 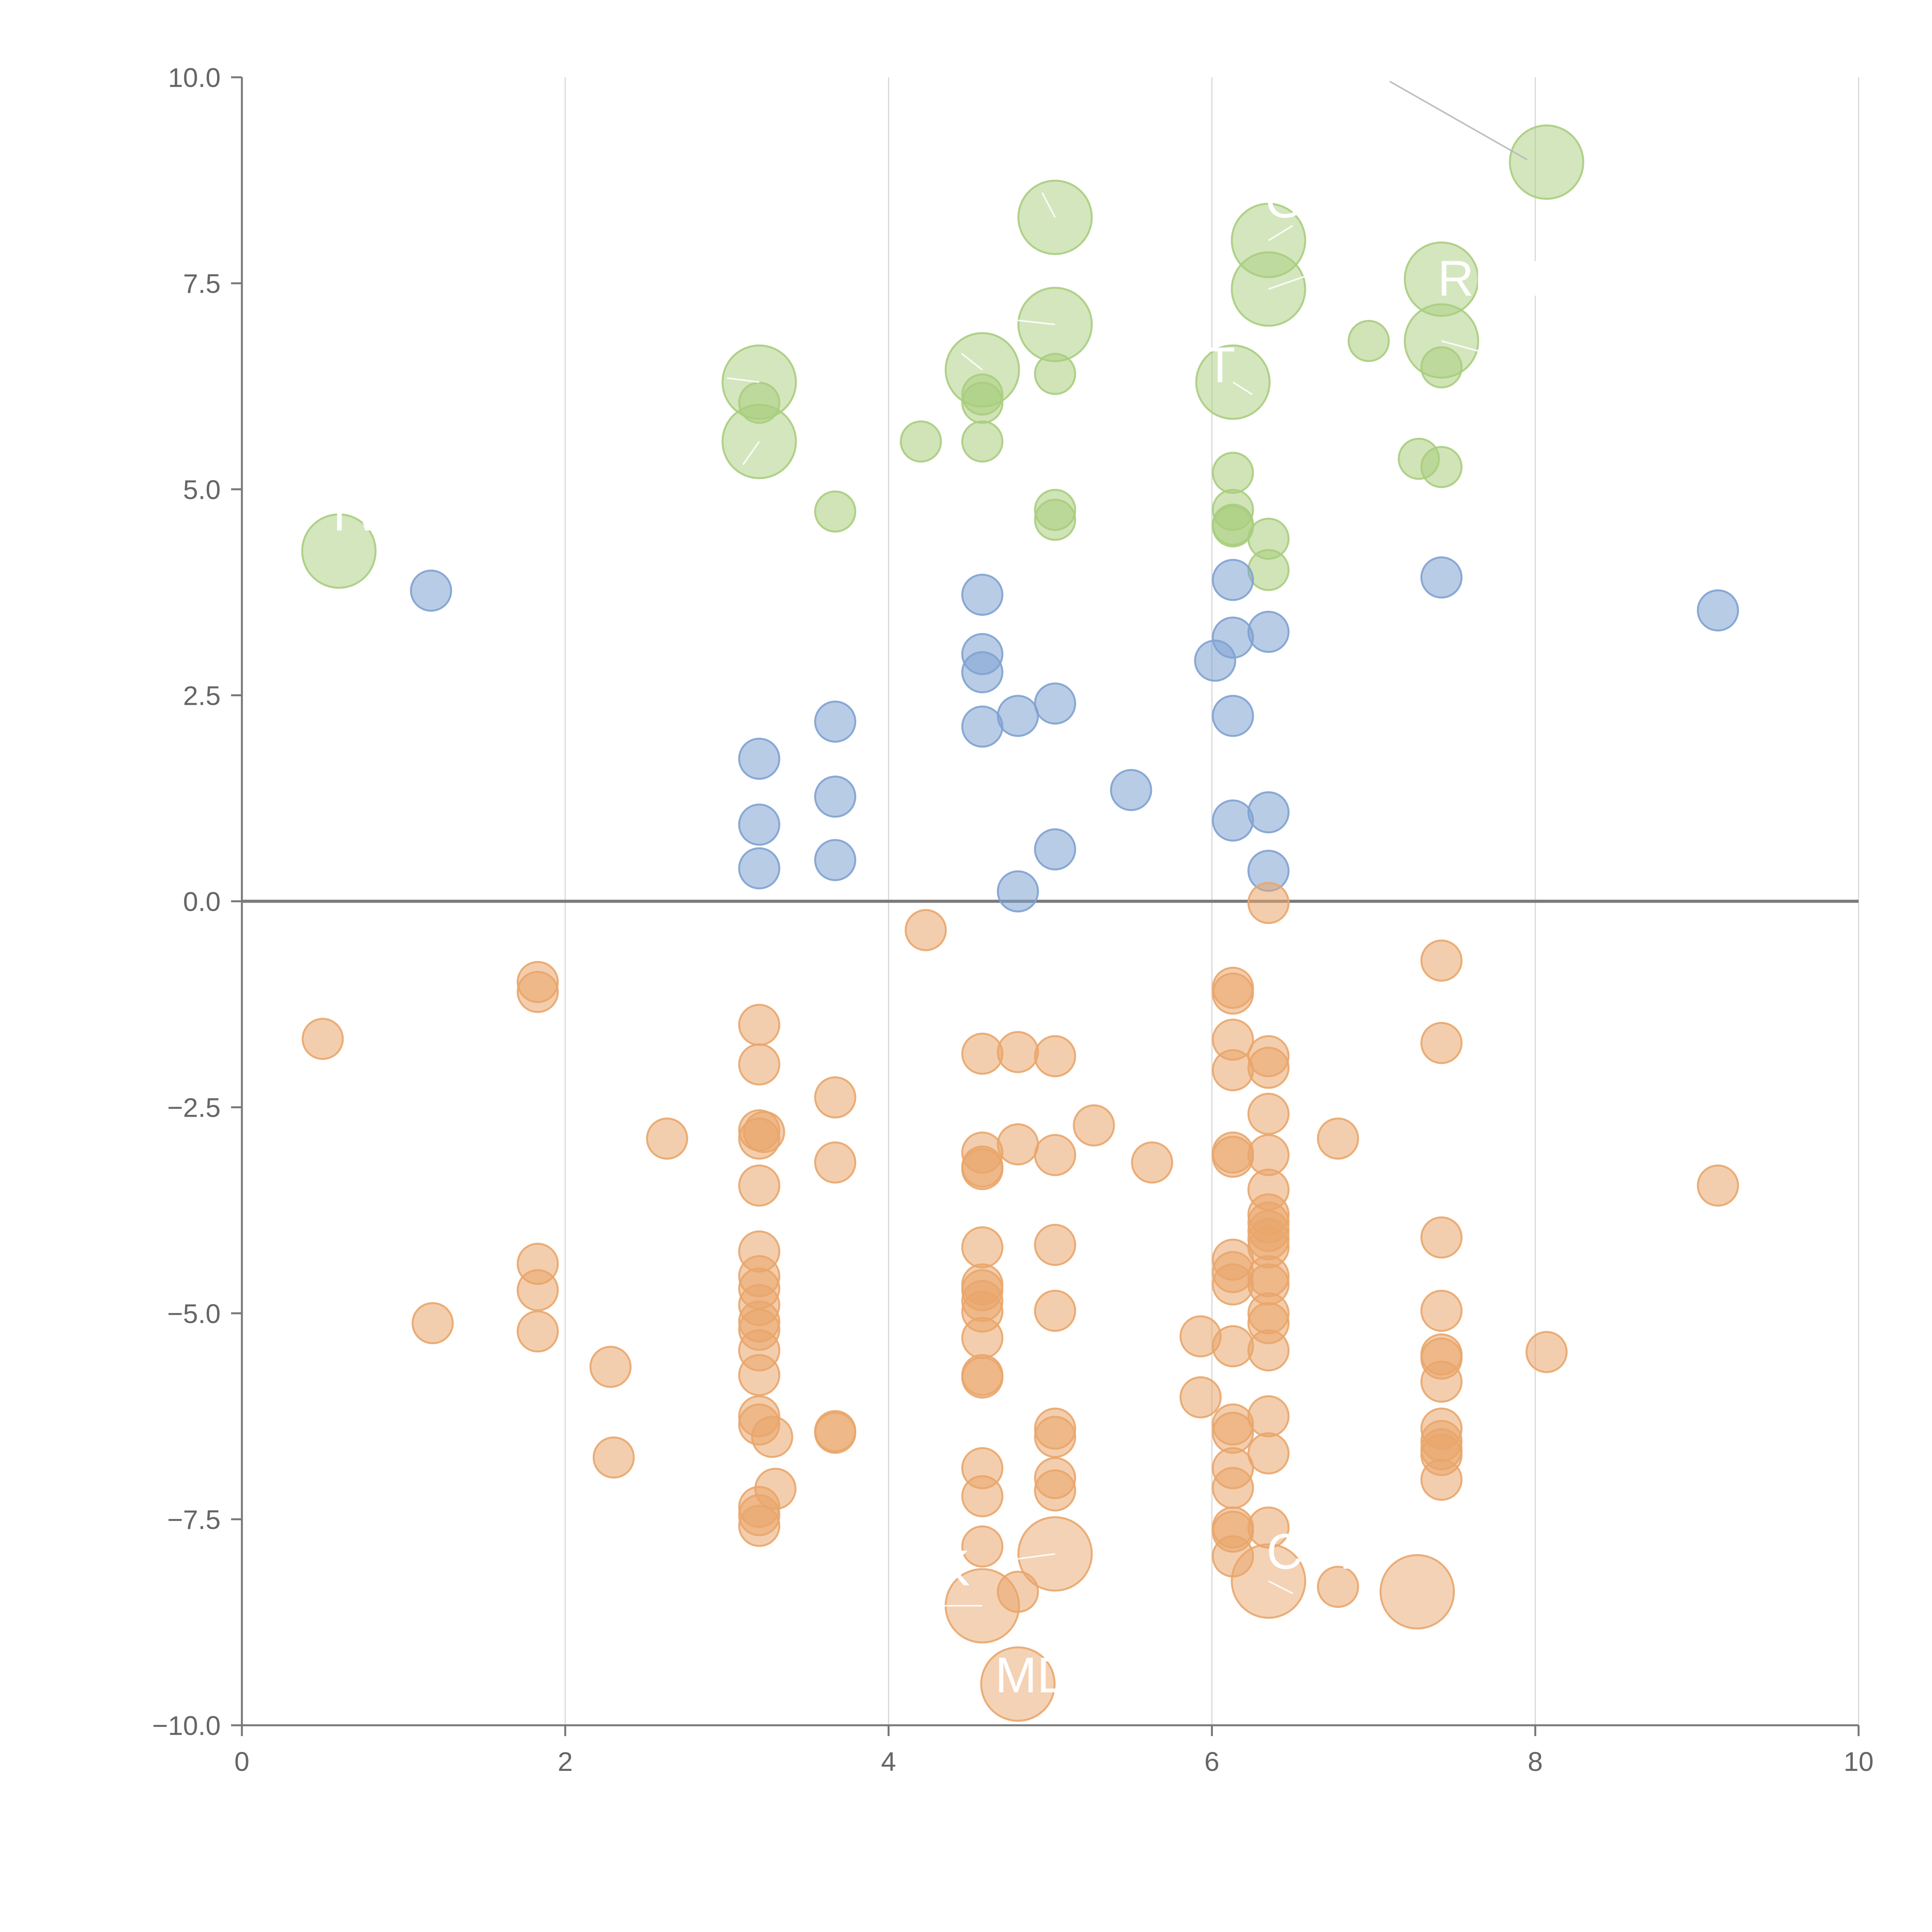 I want to click on x-tick-label: 10, so click(x=1859, y=1762).